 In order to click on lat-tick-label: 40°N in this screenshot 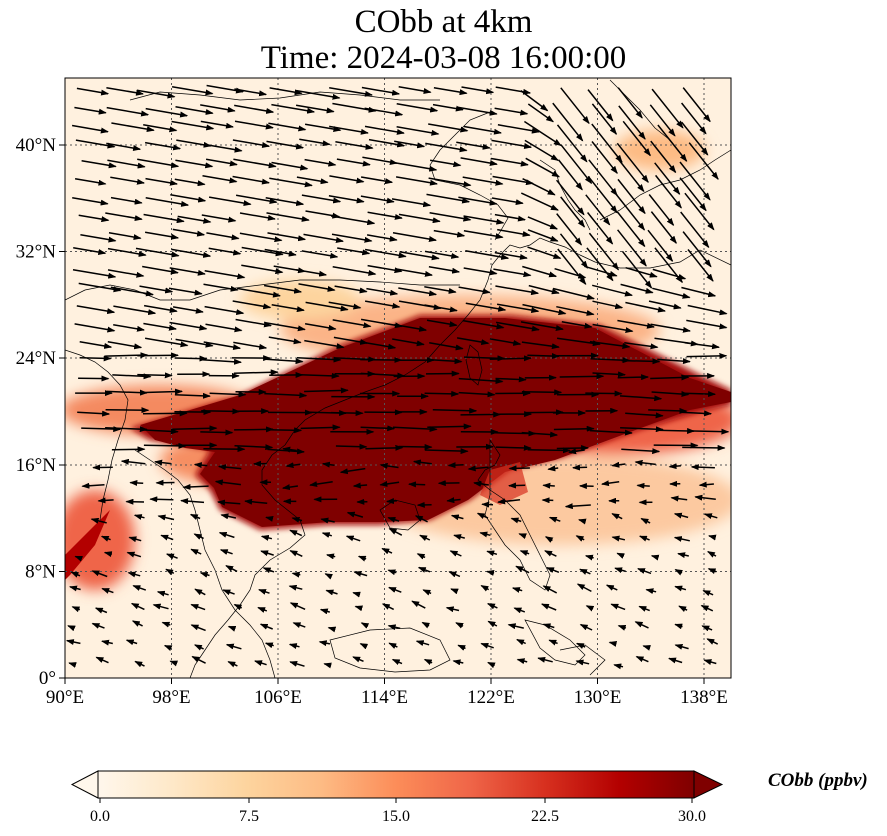, I will do `click(36, 145)`.